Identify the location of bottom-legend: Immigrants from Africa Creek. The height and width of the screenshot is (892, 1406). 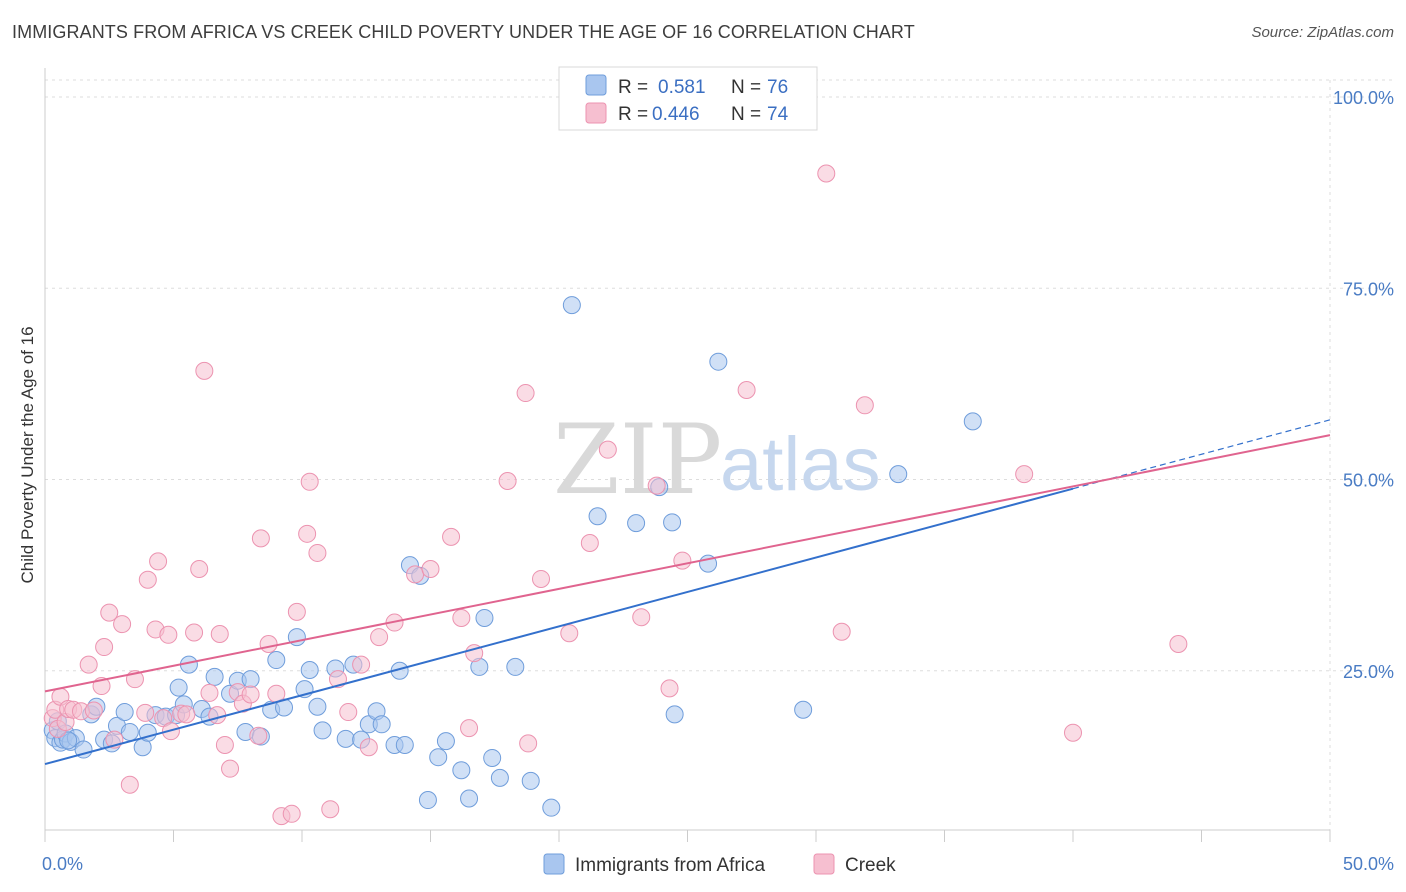
(719, 864).